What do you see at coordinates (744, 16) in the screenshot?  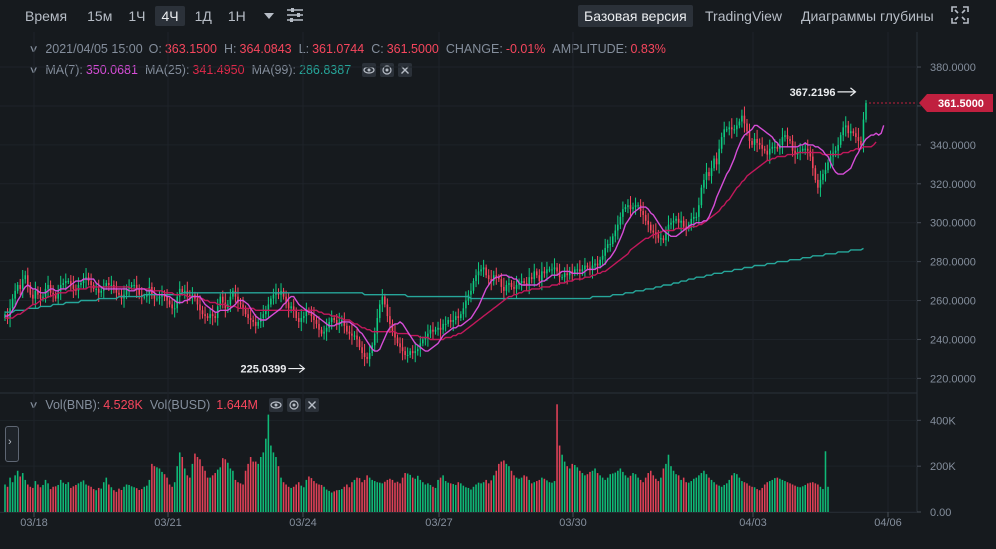 I see `tab-tradingview: TradingView` at bounding box center [744, 16].